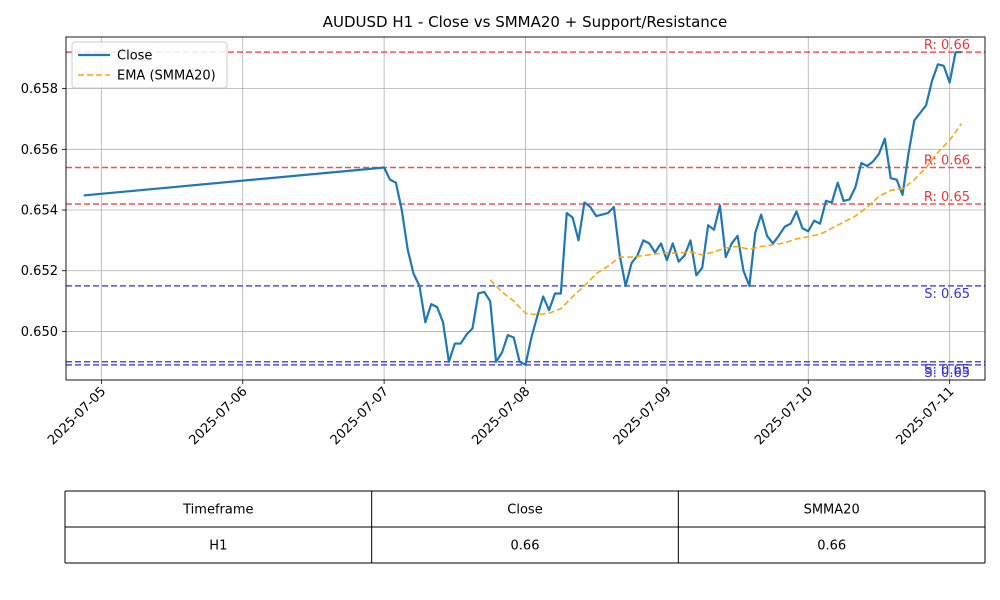 The width and height of the screenshot is (1000, 600). I want to click on x-tick-label: 2025-07-08, so click(501, 416).